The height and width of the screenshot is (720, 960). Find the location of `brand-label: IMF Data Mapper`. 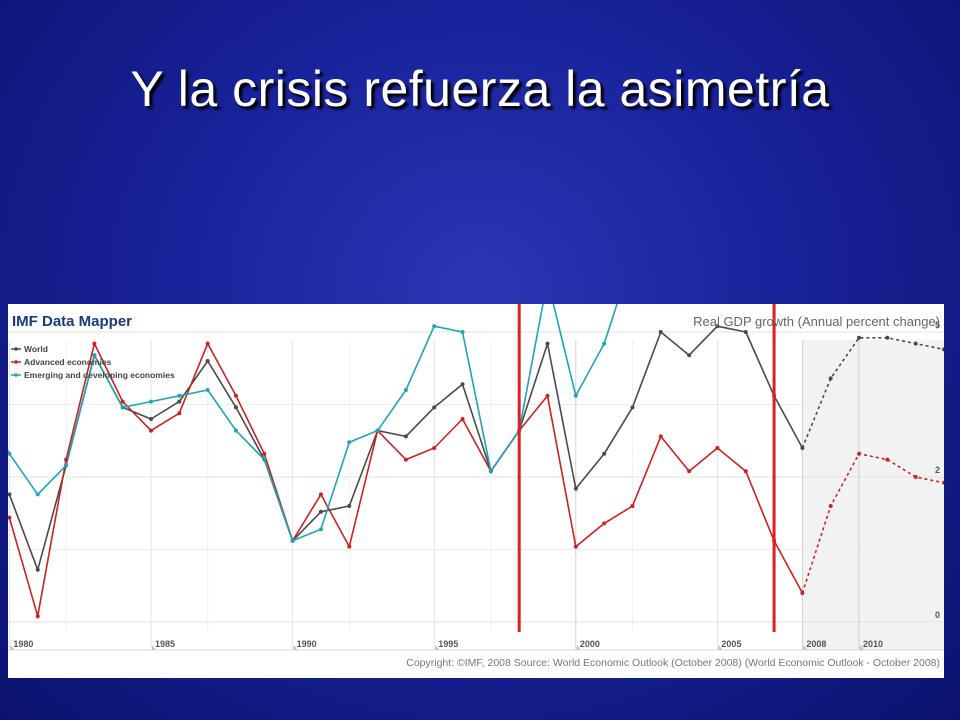

brand-label: IMF Data Mapper is located at coordinates (72, 321).